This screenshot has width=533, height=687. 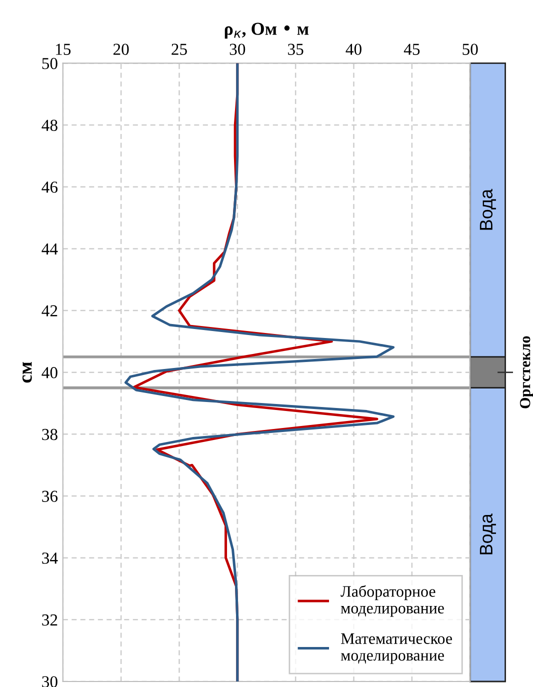 I want to click on y-tick-label: 30, so click(x=50, y=681).